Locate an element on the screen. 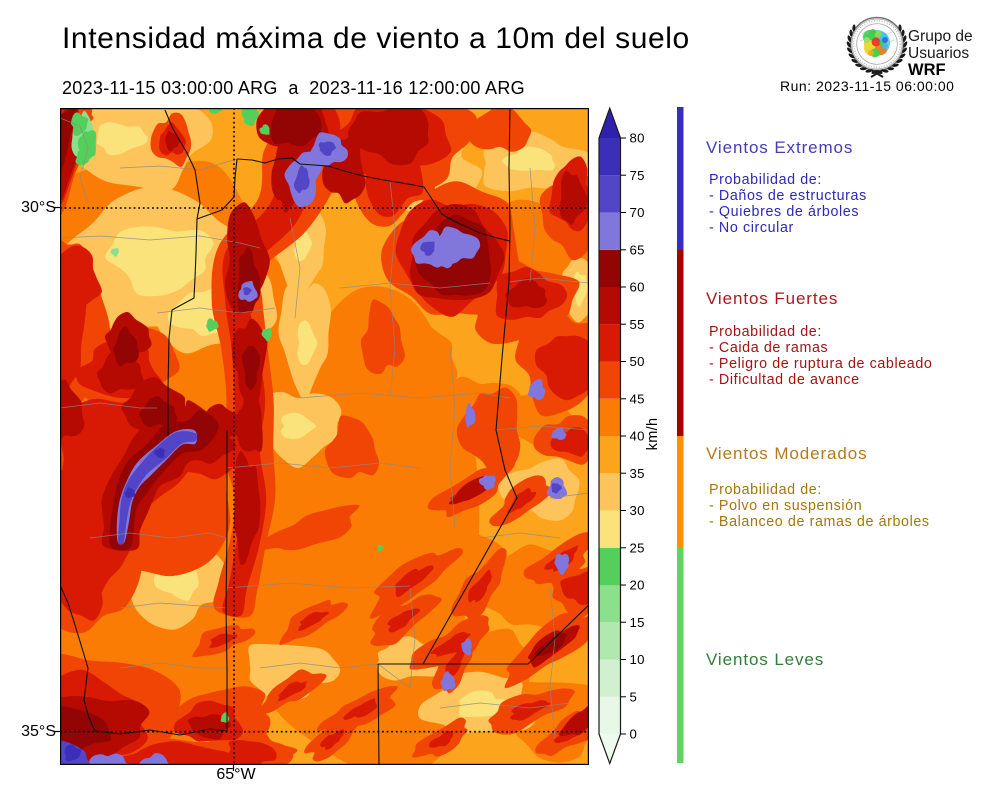 The height and width of the screenshot is (800, 1000). svg-text: 55 is located at coordinates (637, 324).